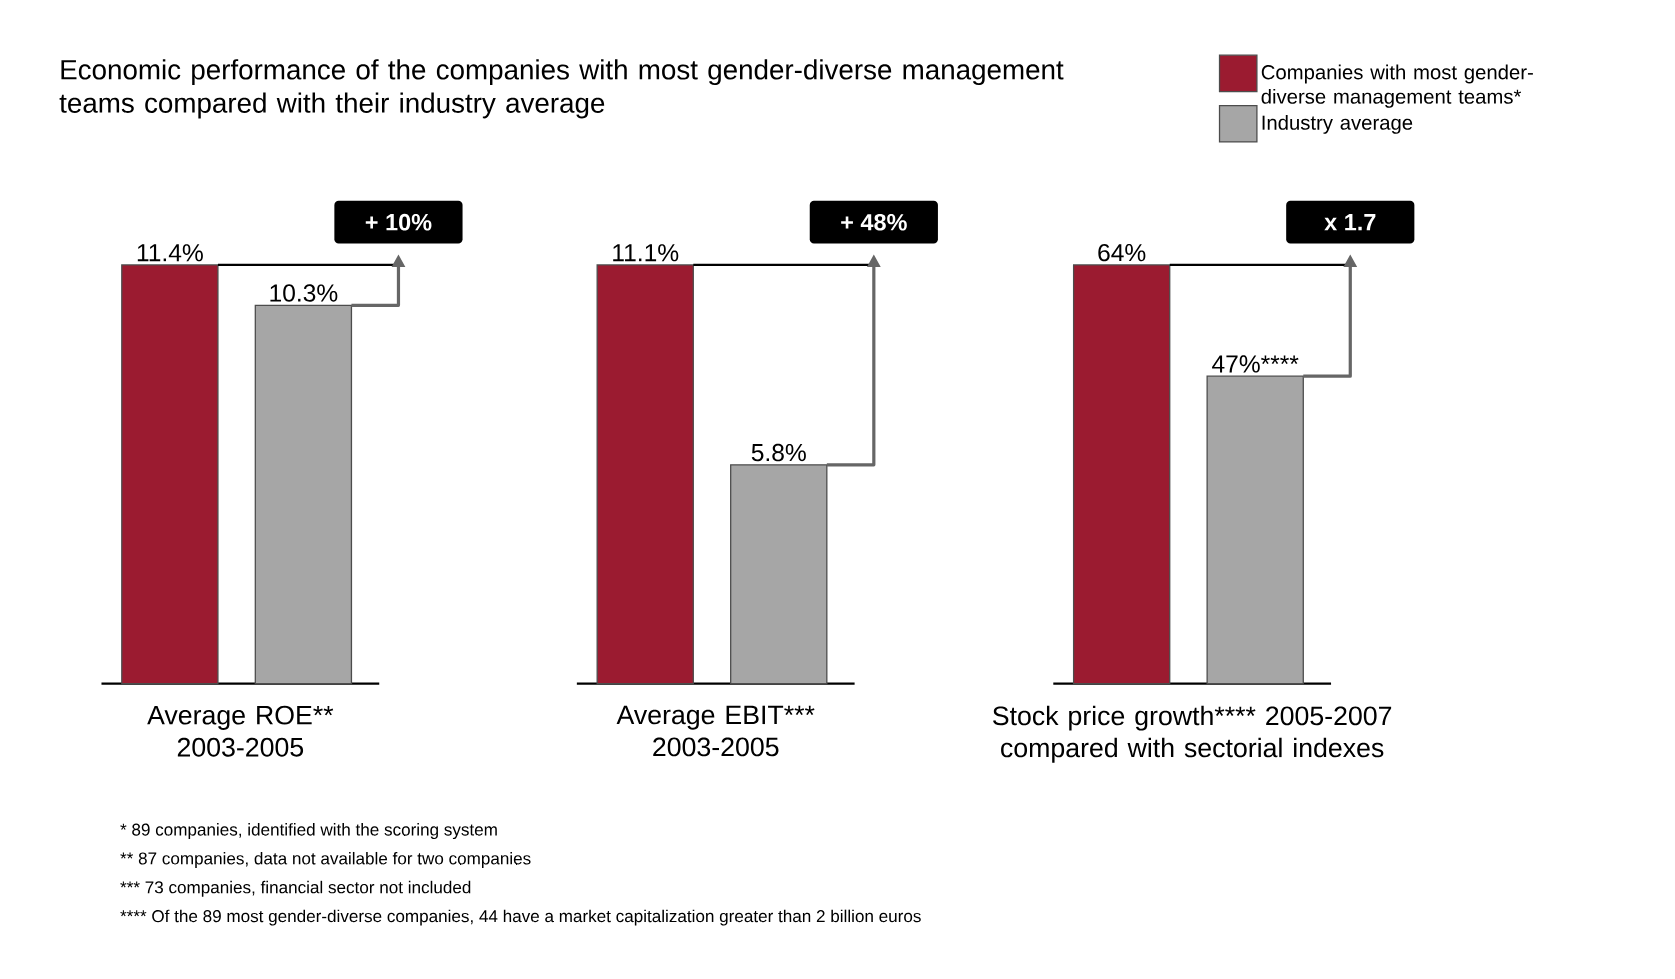  I want to click on text: x 1.7, so click(1350, 222).